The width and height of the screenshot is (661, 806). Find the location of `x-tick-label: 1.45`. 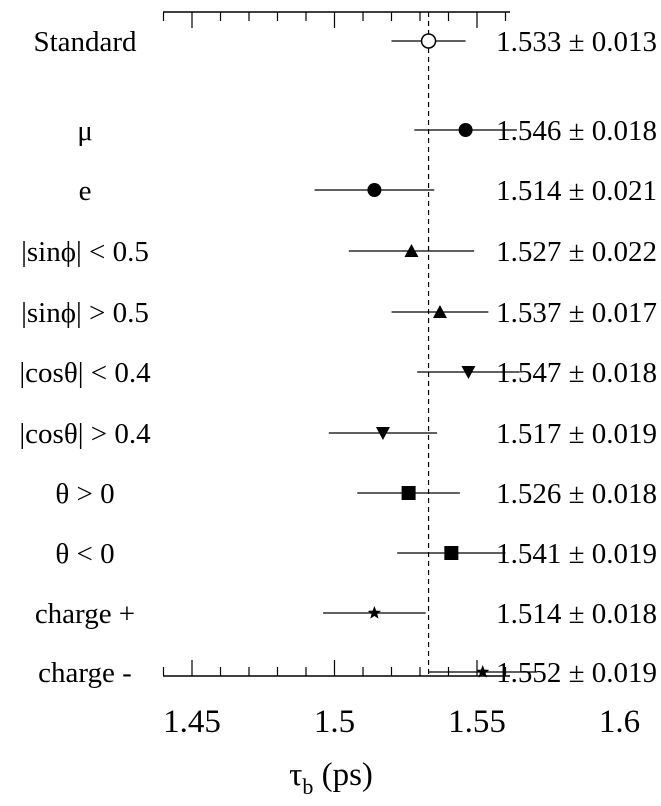

x-tick-label: 1.45 is located at coordinates (192, 722).